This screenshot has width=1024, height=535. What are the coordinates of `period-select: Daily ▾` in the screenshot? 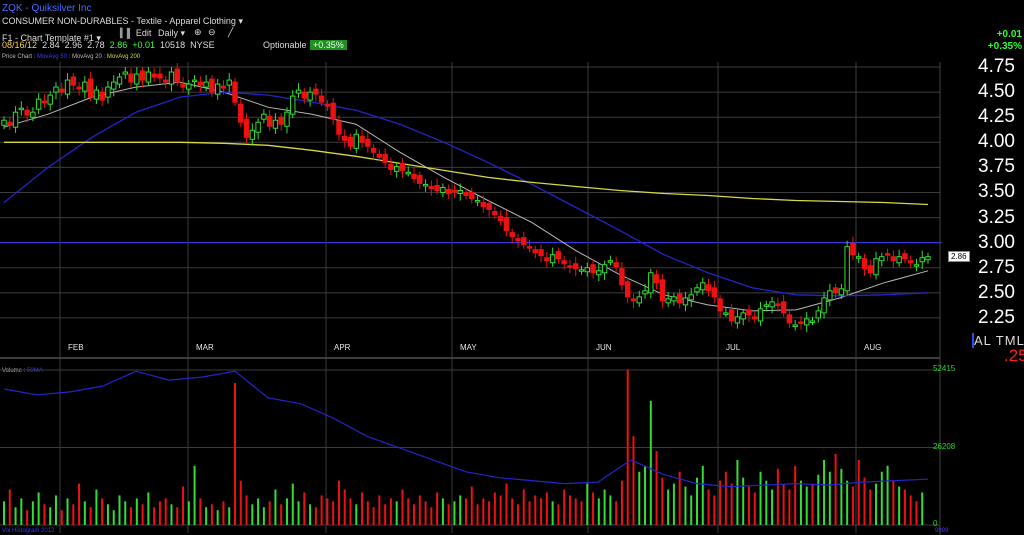 It's located at (171, 33).